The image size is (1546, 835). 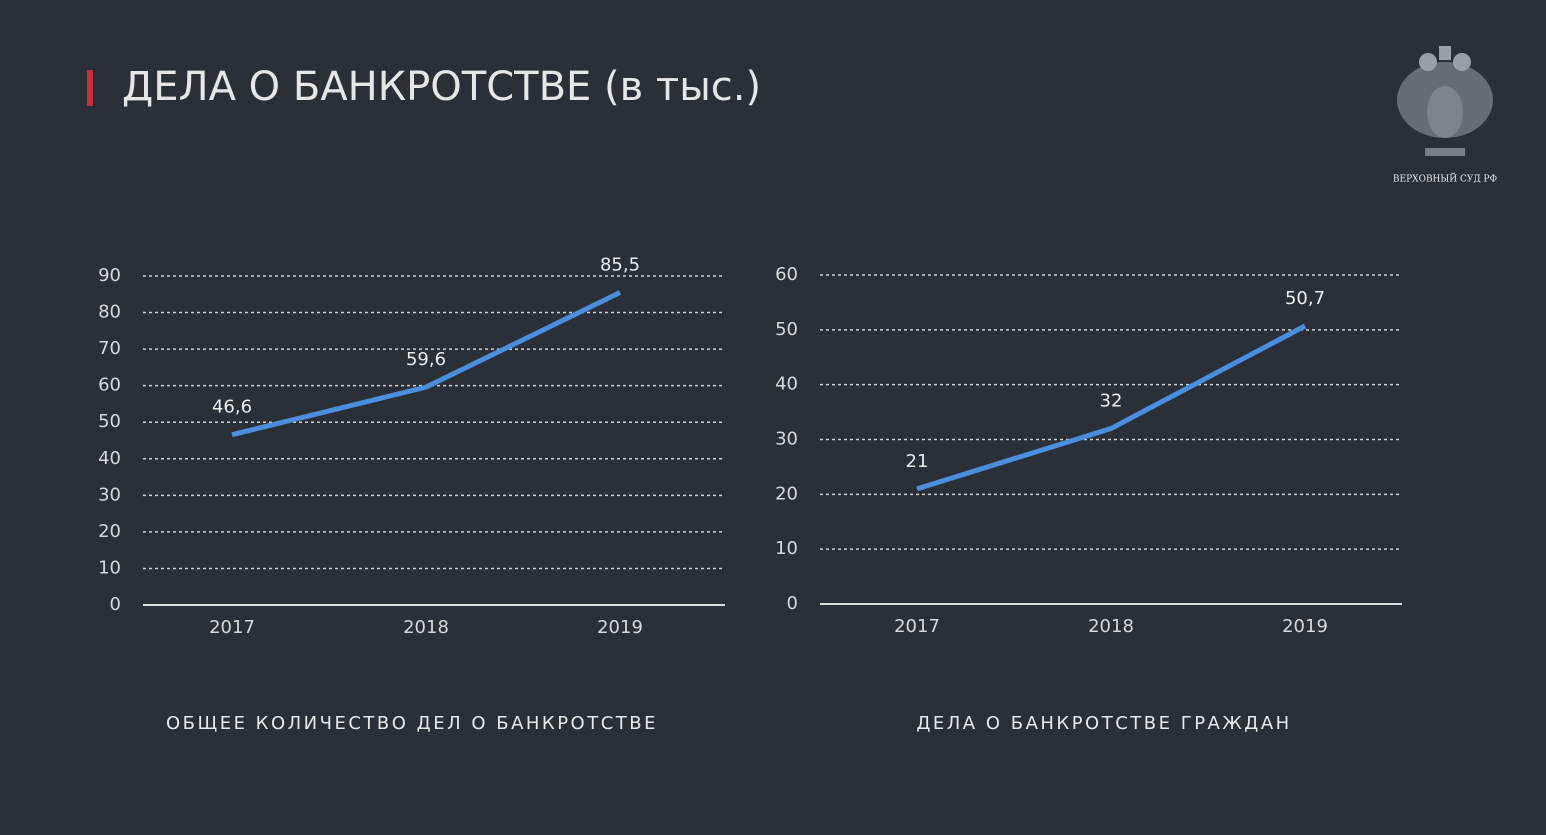 I want to click on value-label: 85,5, so click(x=620, y=264).